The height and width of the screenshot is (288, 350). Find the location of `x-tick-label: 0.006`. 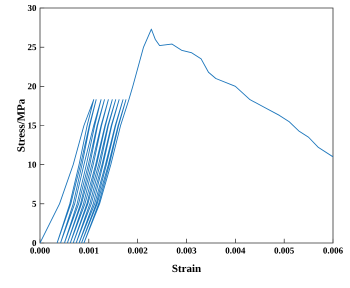

x-tick-label: 0.006 is located at coordinates (333, 251).